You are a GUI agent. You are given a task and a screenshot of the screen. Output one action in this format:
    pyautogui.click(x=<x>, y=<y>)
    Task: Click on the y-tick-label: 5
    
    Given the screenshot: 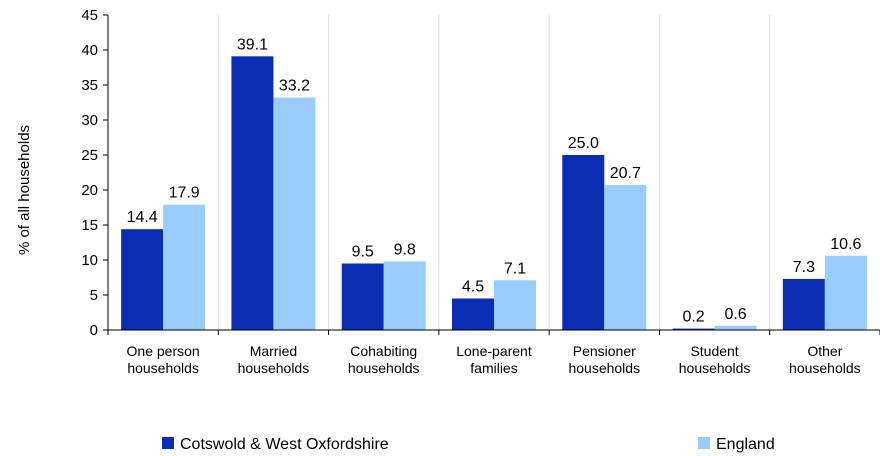 What is the action you would take?
    pyautogui.click(x=94, y=295)
    